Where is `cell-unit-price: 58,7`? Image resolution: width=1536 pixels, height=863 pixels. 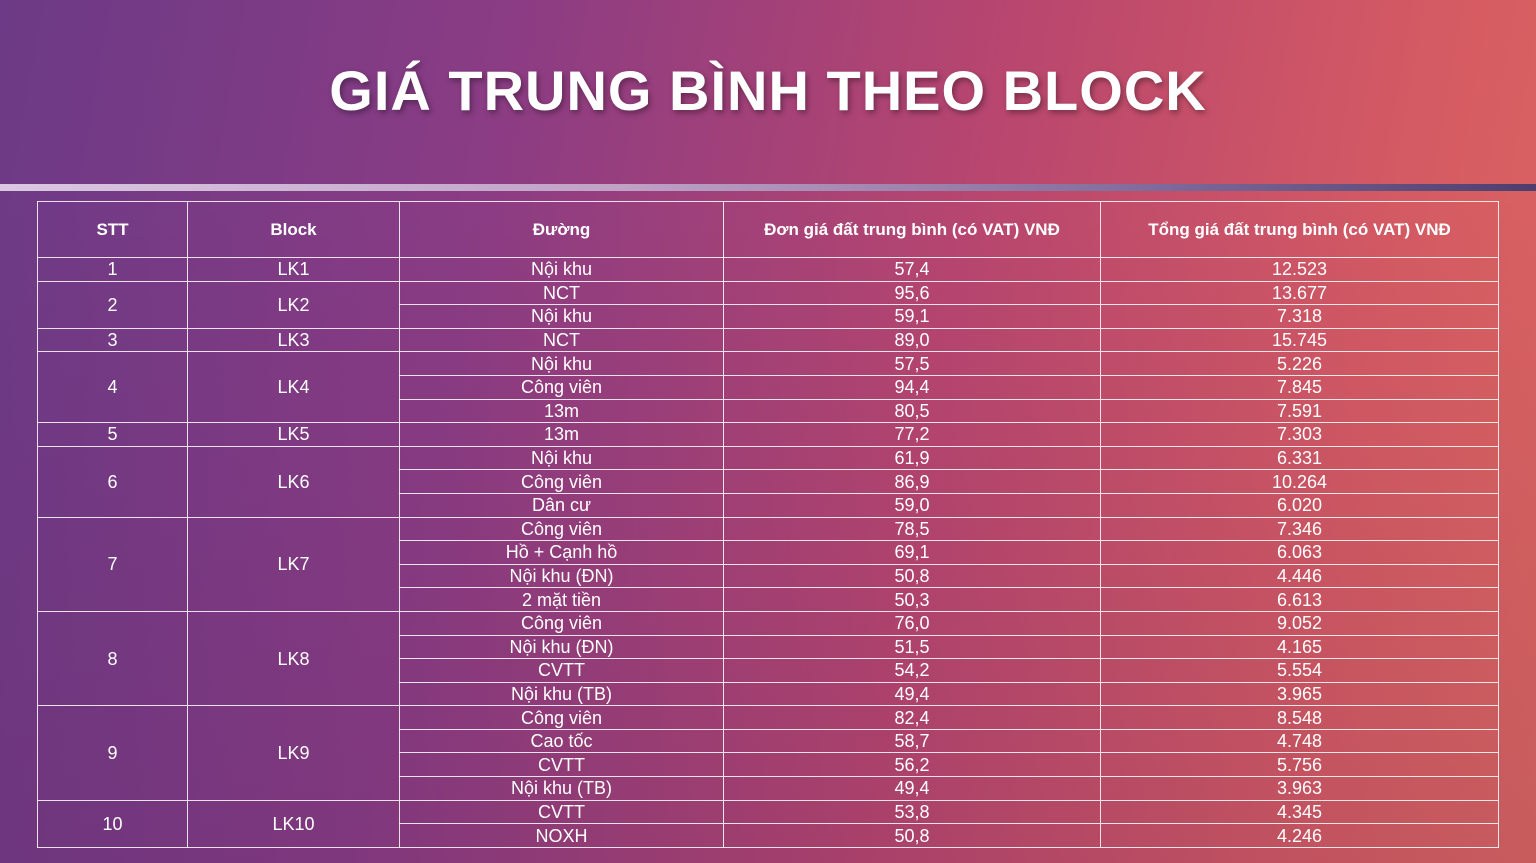
cell-unit-price: 58,7 is located at coordinates (912, 741).